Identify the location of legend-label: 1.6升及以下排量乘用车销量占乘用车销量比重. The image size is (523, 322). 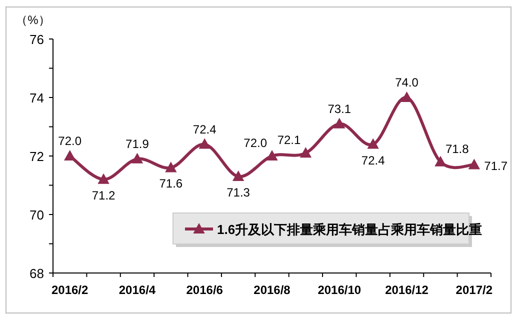
(349, 229).